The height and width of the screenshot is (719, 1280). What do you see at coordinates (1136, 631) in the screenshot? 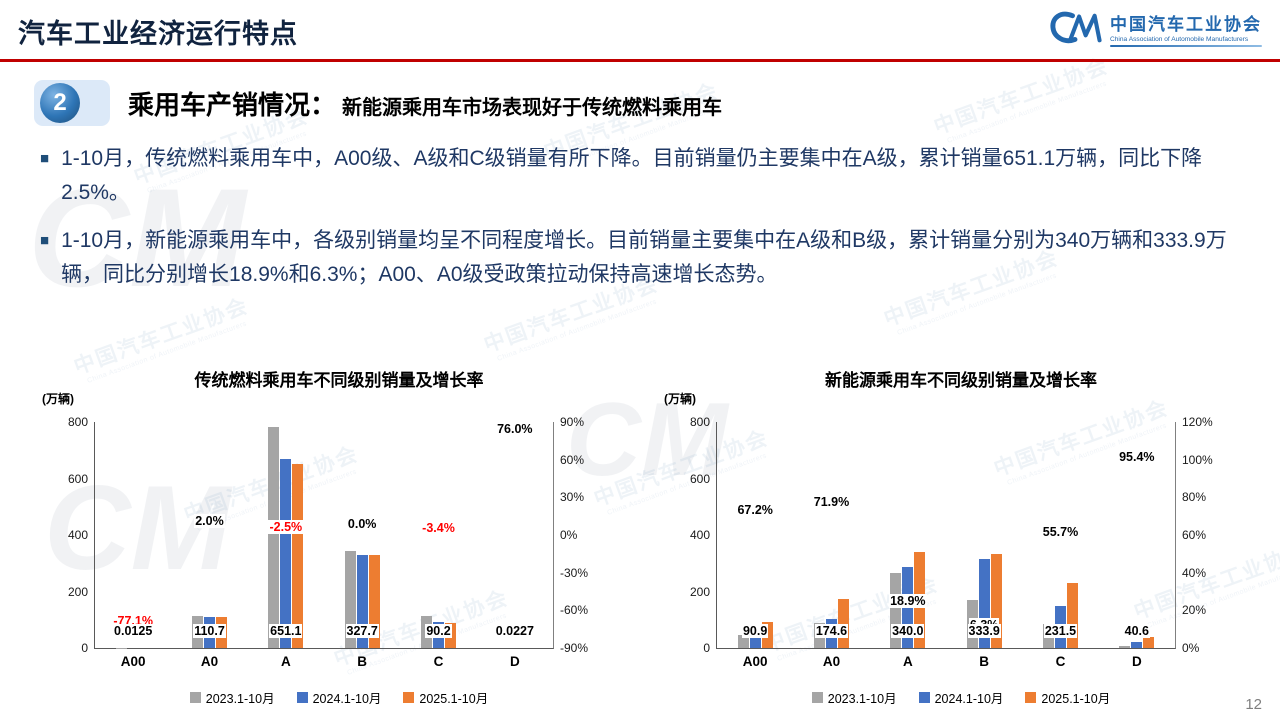
I see `sales-value-text: 40.6` at bounding box center [1136, 631].